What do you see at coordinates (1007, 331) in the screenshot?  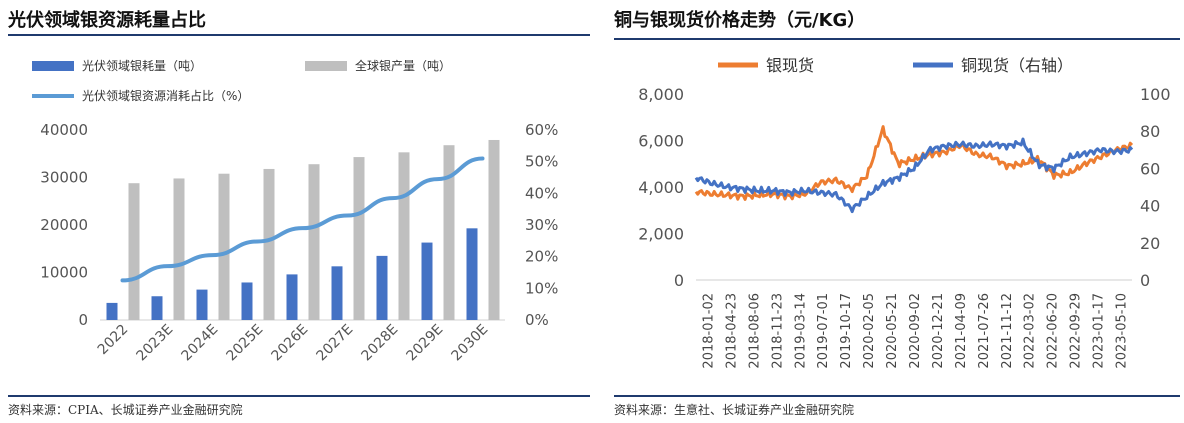 I see `x-tick-label-2021-11-12: 2021-11-12` at bounding box center [1007, 331].